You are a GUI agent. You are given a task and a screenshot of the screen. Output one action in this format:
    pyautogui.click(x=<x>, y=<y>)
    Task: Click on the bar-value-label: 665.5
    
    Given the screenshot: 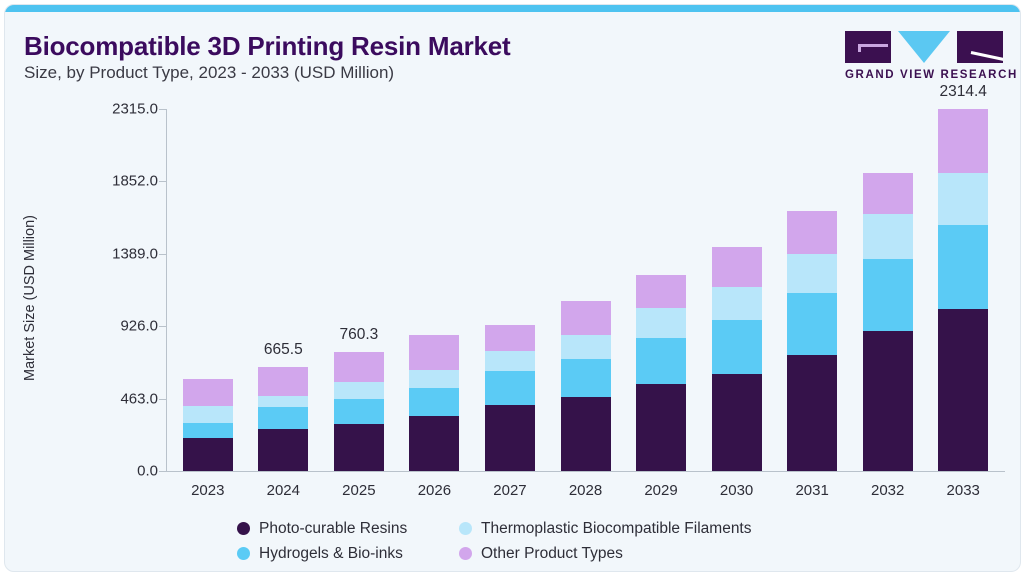 What is the action you would take?
    pyautogui.click(x=283, y=349)
    